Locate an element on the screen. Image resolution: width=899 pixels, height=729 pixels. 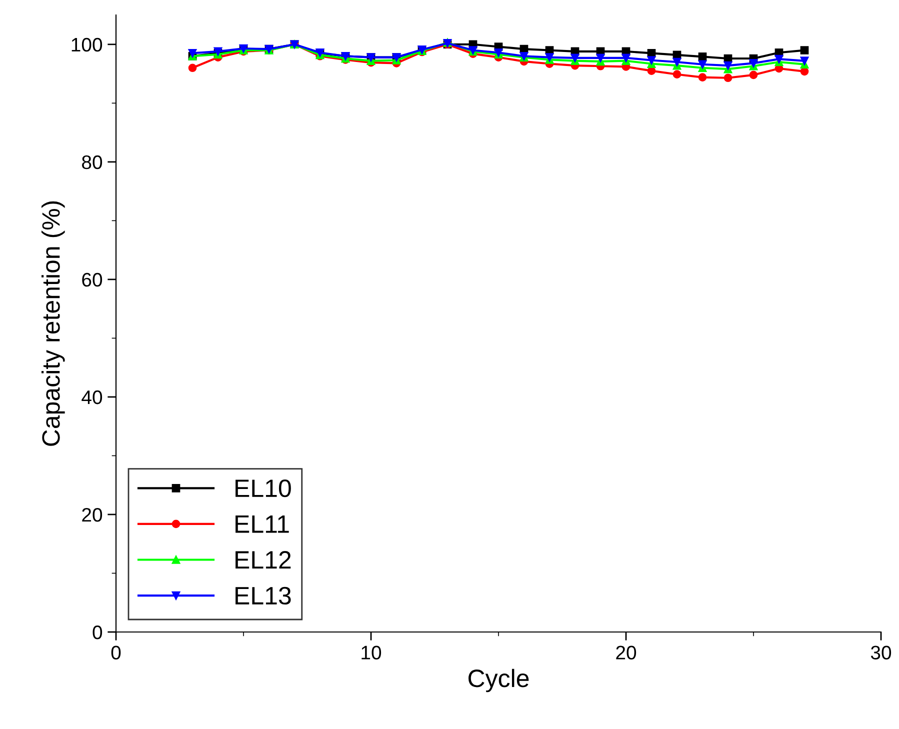
legend-label: EL10 is located at coordinates (263, 488).